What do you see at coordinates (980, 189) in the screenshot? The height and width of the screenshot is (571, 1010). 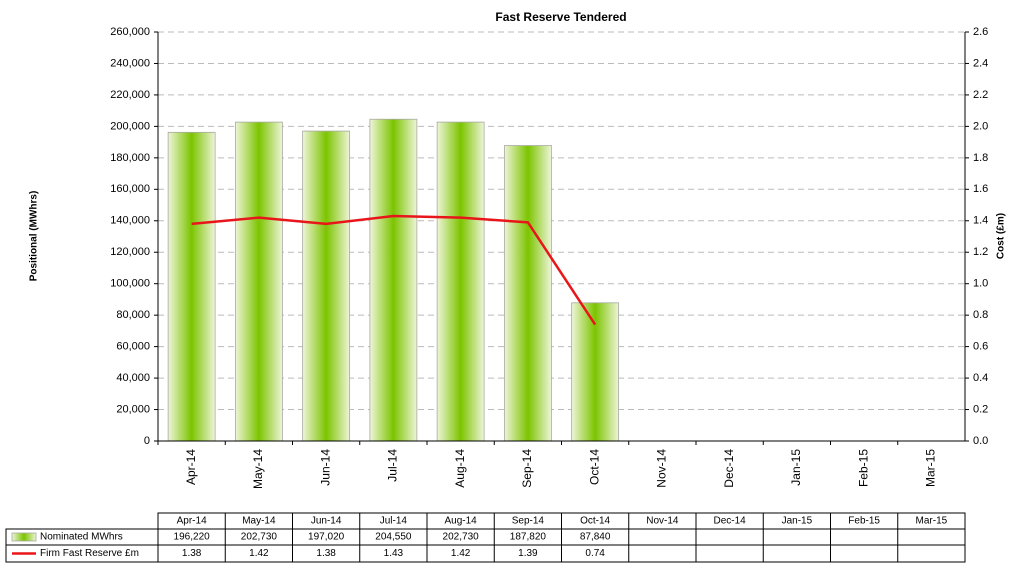 I see `y2-tick-label: 1.6` at bounding box center [980, 189].